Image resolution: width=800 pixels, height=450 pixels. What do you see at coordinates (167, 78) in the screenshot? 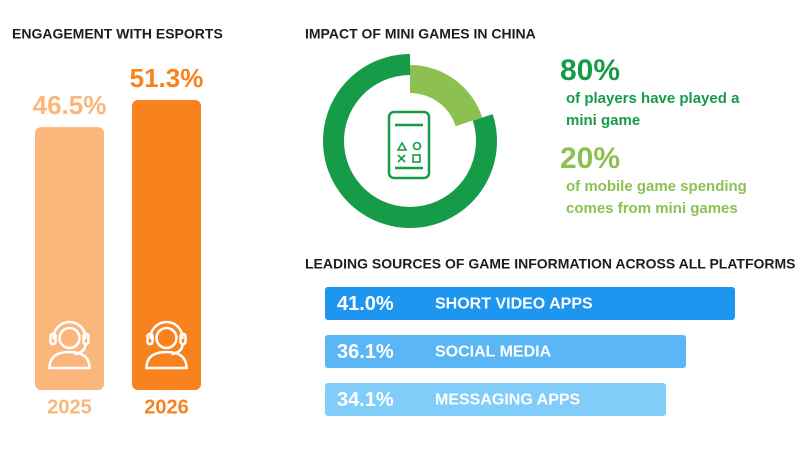
I see `value-label: 51.3%` at bounding box center [167, 78].